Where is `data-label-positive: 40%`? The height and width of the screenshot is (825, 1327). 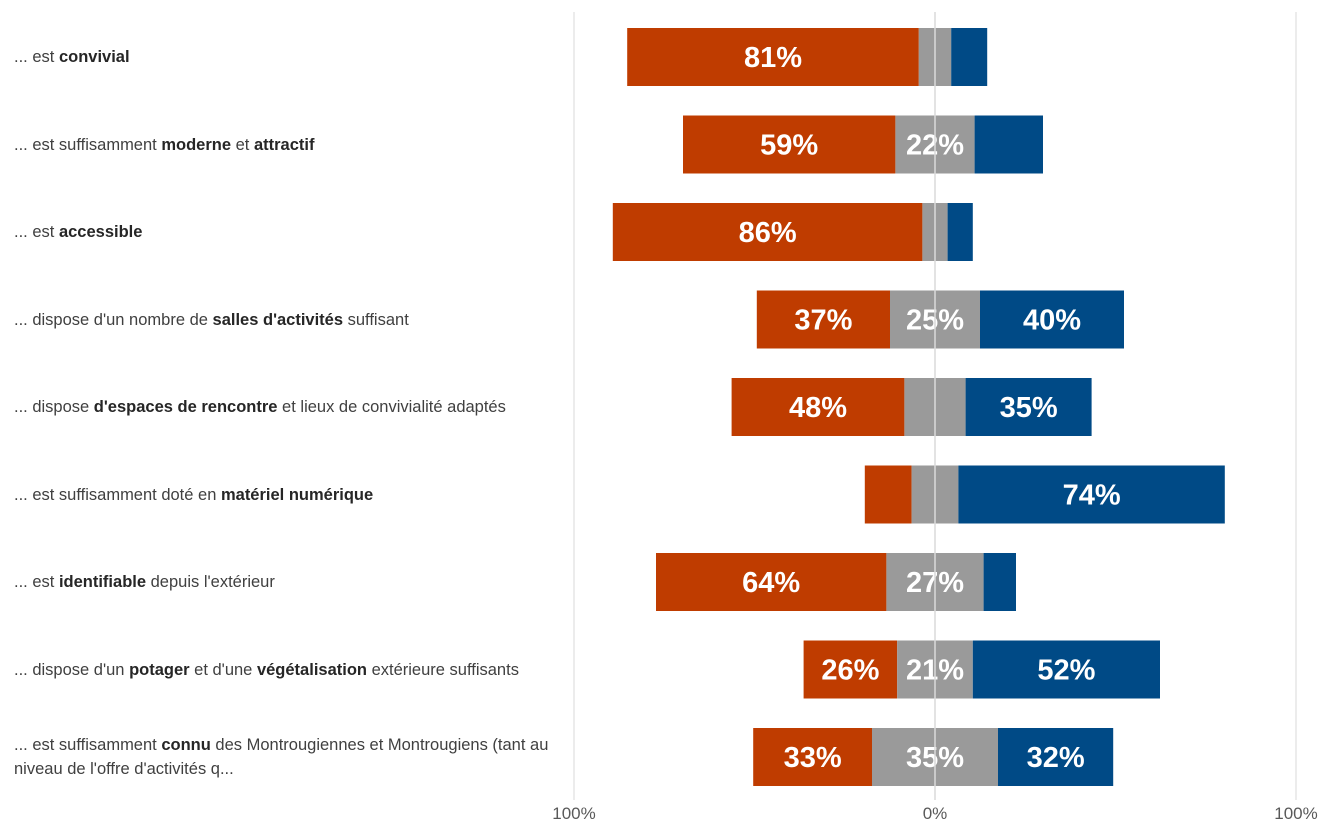 data-label-positive: 40% is located at coordinates (1052, 321).